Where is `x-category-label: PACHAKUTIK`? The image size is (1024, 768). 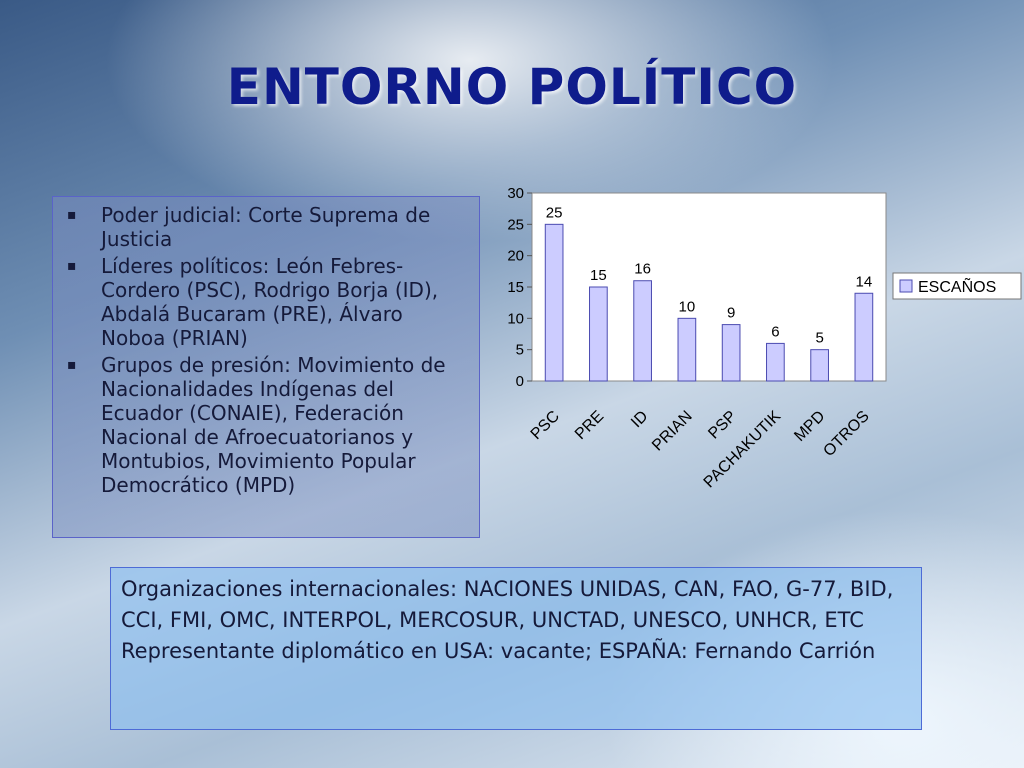
x-category-label: PACHAKUTIK is located at coordinates (743, 450).